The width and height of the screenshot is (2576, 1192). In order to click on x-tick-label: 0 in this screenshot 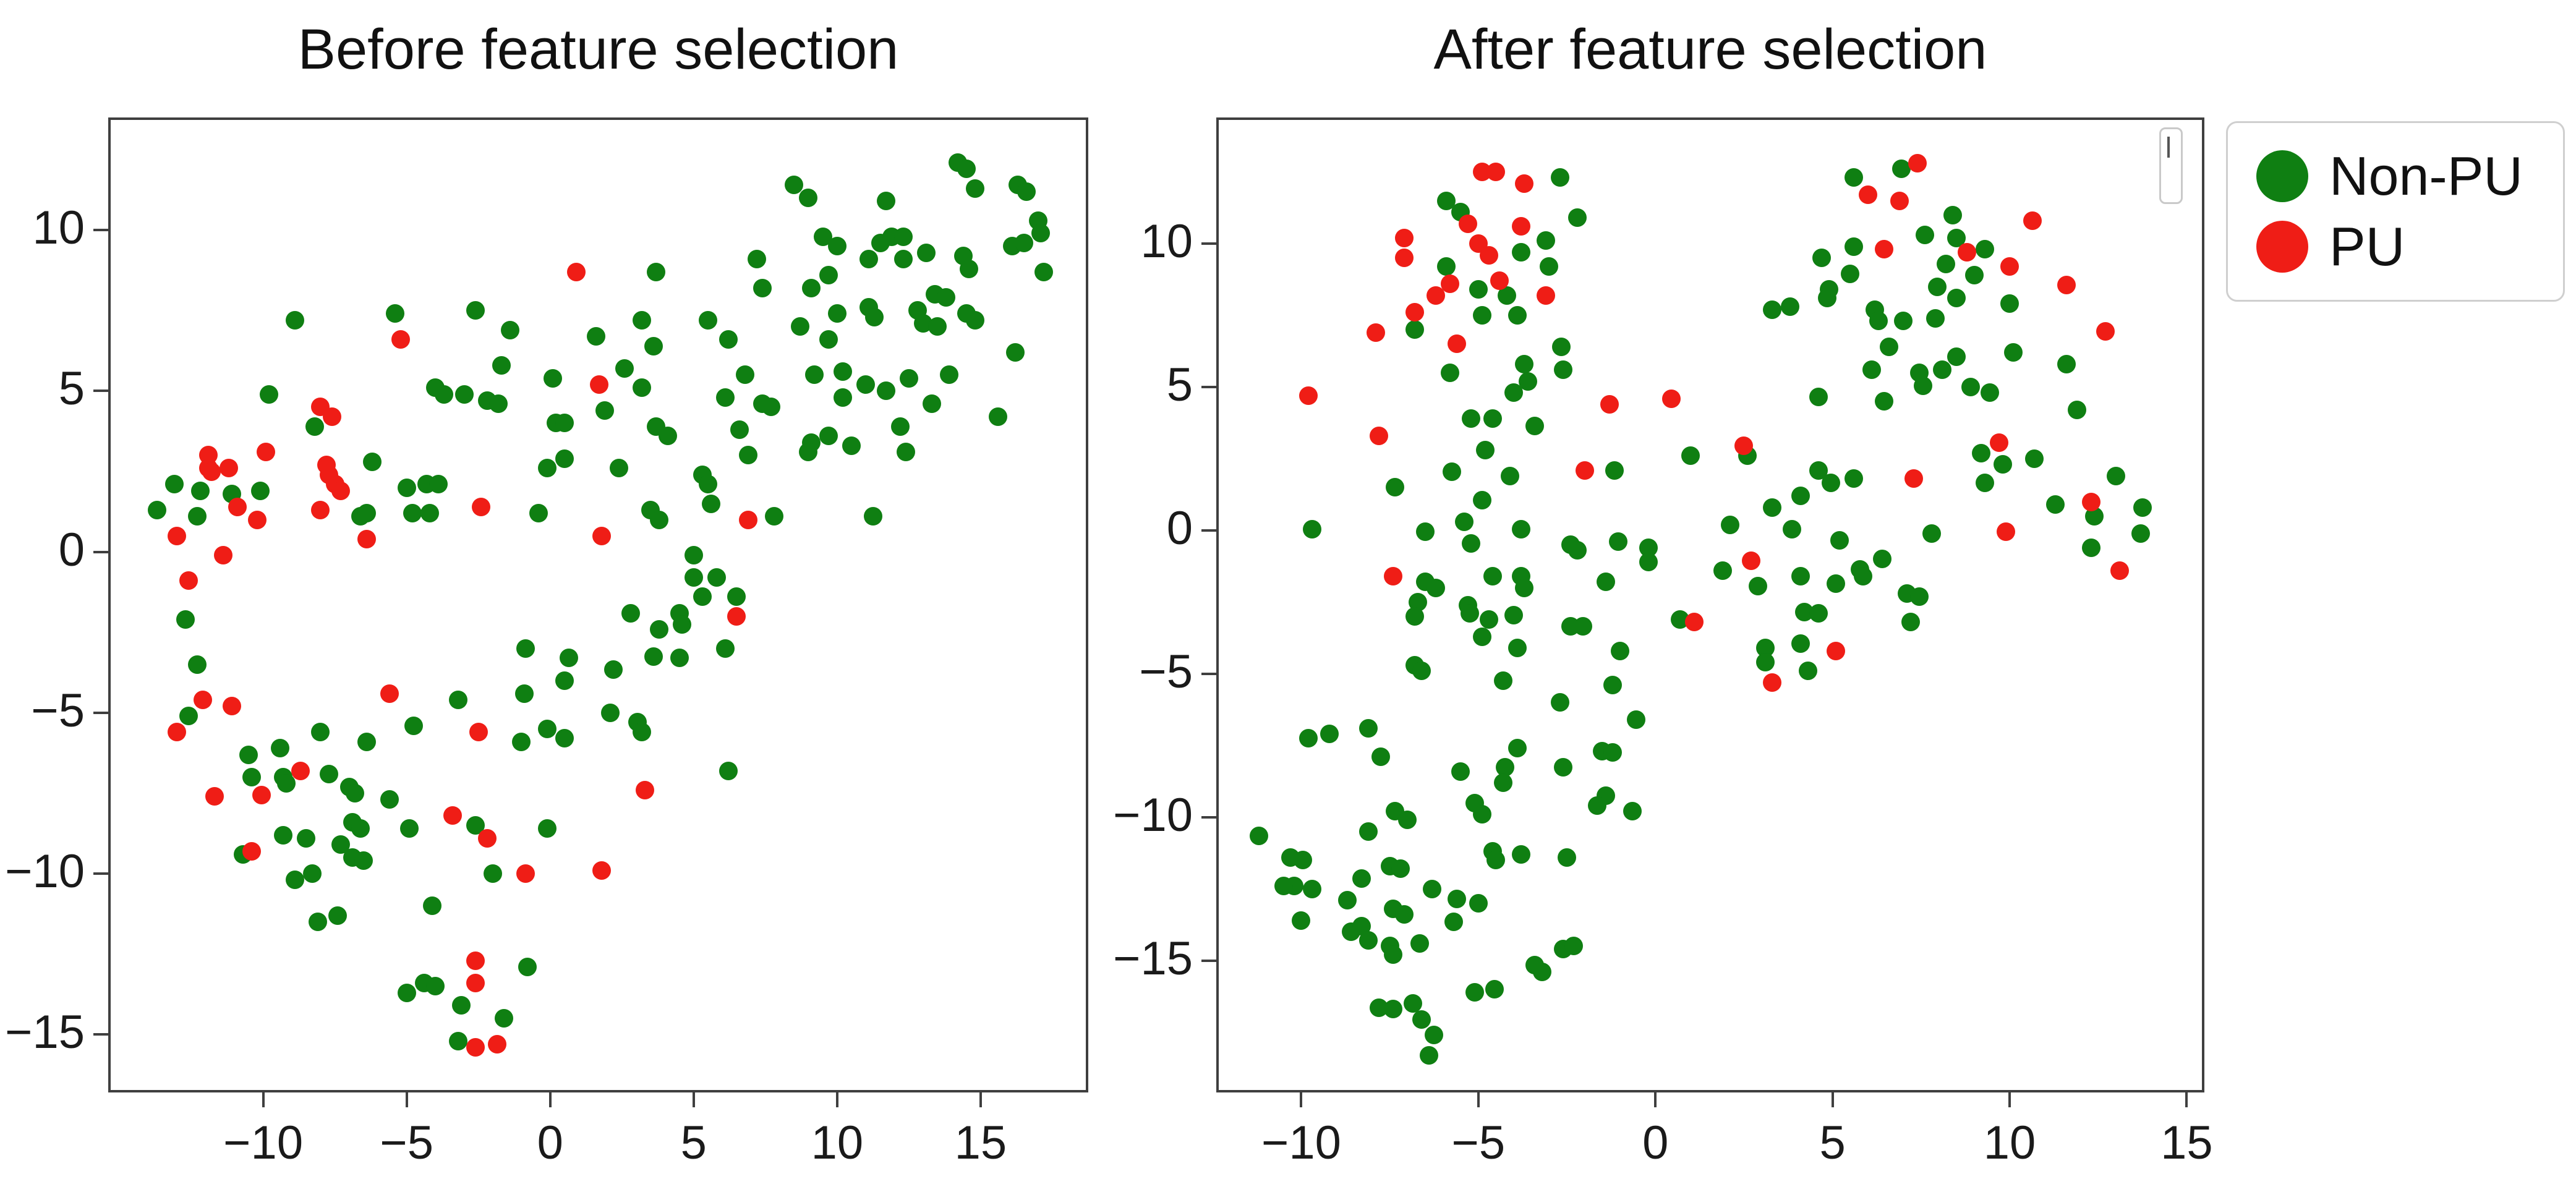, I will do `click(1655, 1143)`.